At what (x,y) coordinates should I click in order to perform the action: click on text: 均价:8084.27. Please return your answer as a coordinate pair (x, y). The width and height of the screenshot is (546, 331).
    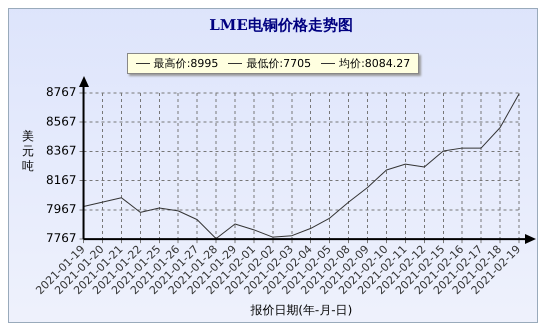
    Looking at the image, I should click on (374, 63).